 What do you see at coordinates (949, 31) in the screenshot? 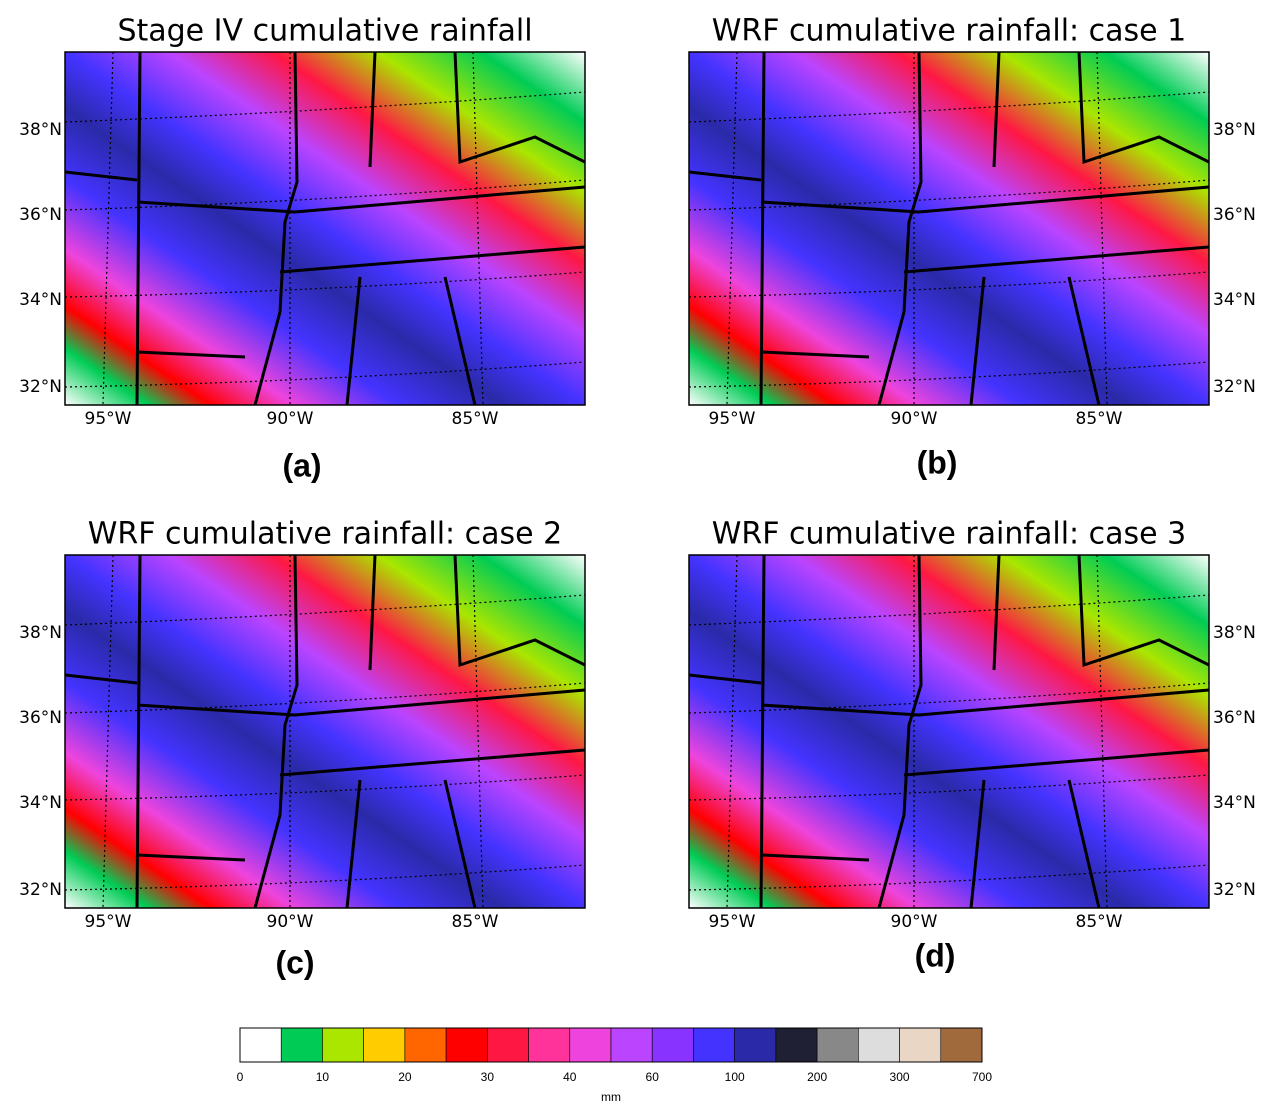
I see `panel-title: WRF cumulative rainfall: case 1` at bounding box center [949, 31].